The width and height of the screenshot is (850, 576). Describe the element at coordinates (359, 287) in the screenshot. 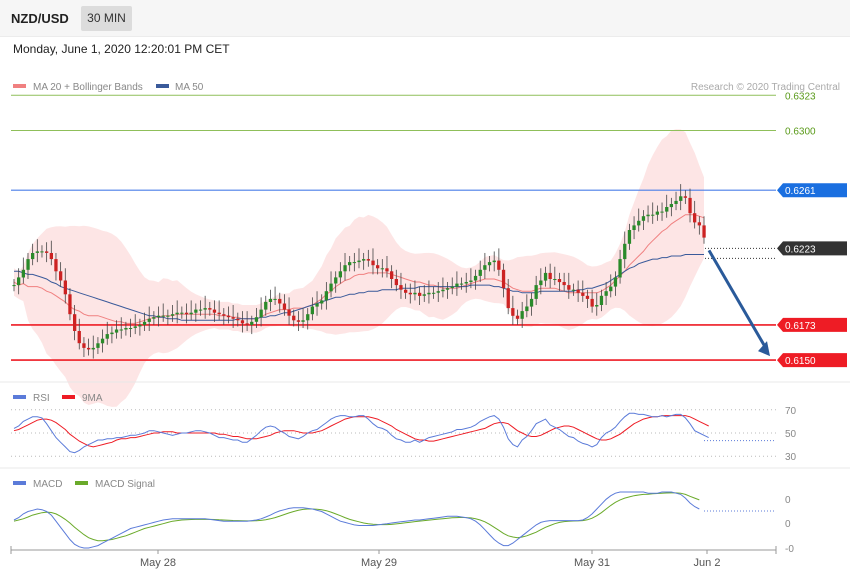

I see `ma50-line` at that location.